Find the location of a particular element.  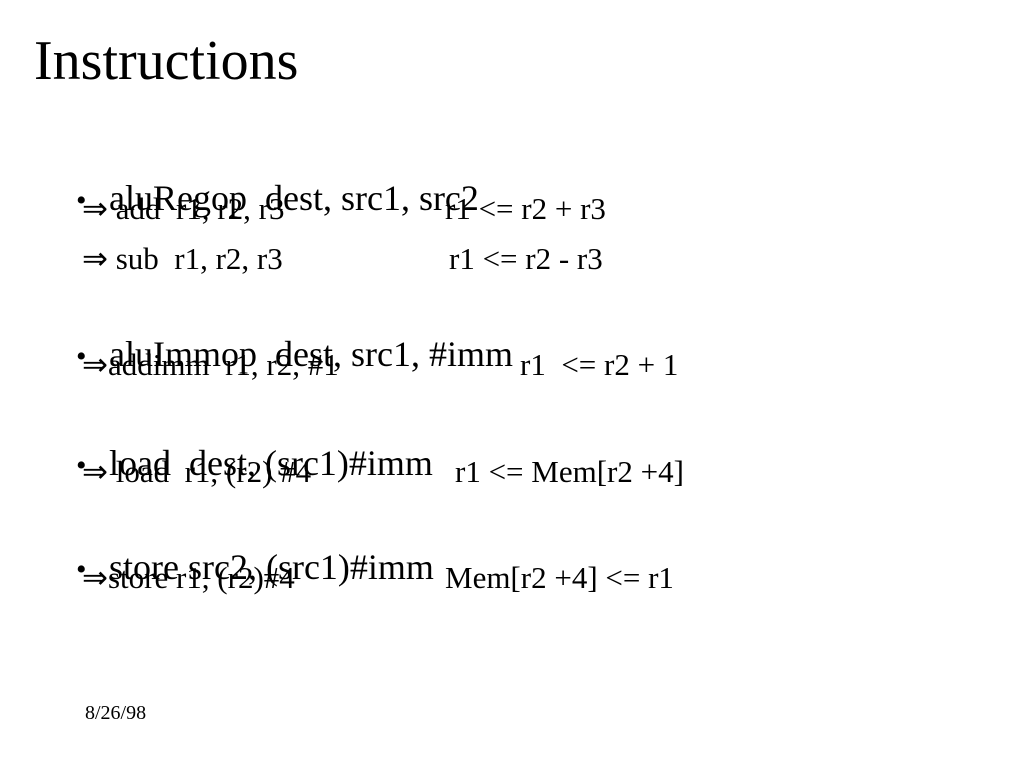

sub-line-add: ⇒ add r1, r2, r3 r1 <= r2 + r3 is located at coordinates (512, 212).